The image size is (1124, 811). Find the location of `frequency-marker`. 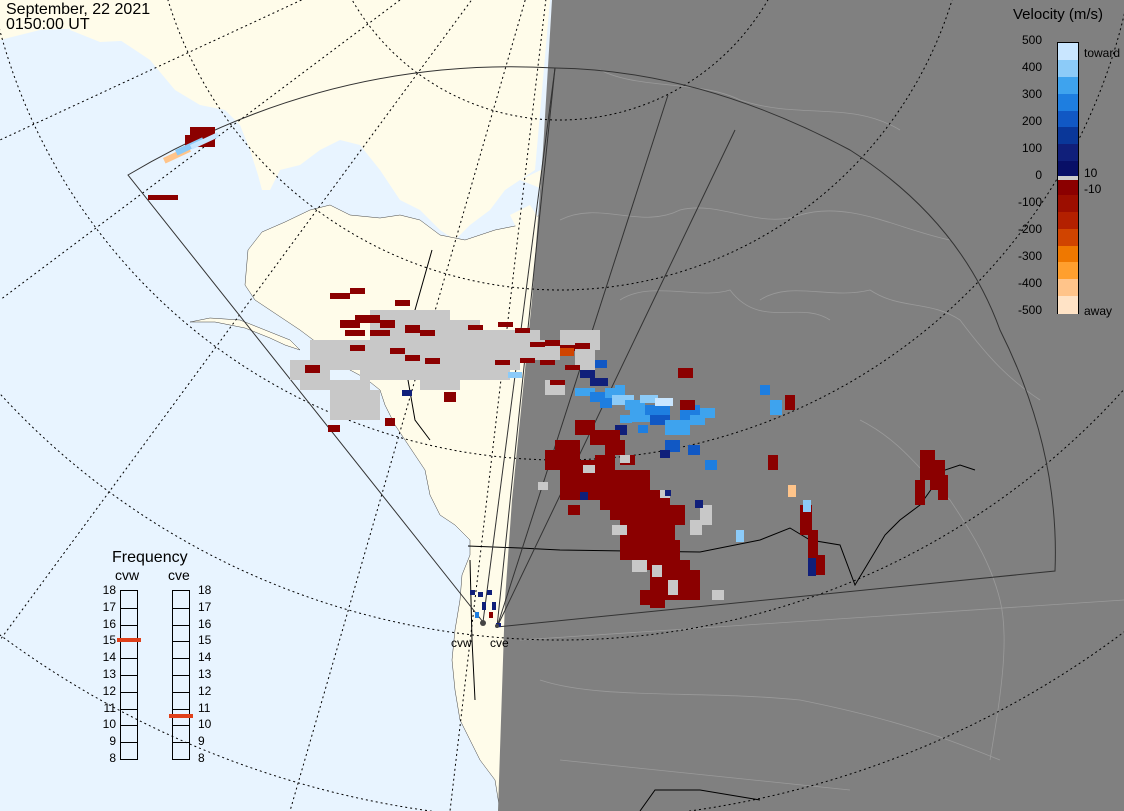

frequency-marker is located at coordinates (129, 640).